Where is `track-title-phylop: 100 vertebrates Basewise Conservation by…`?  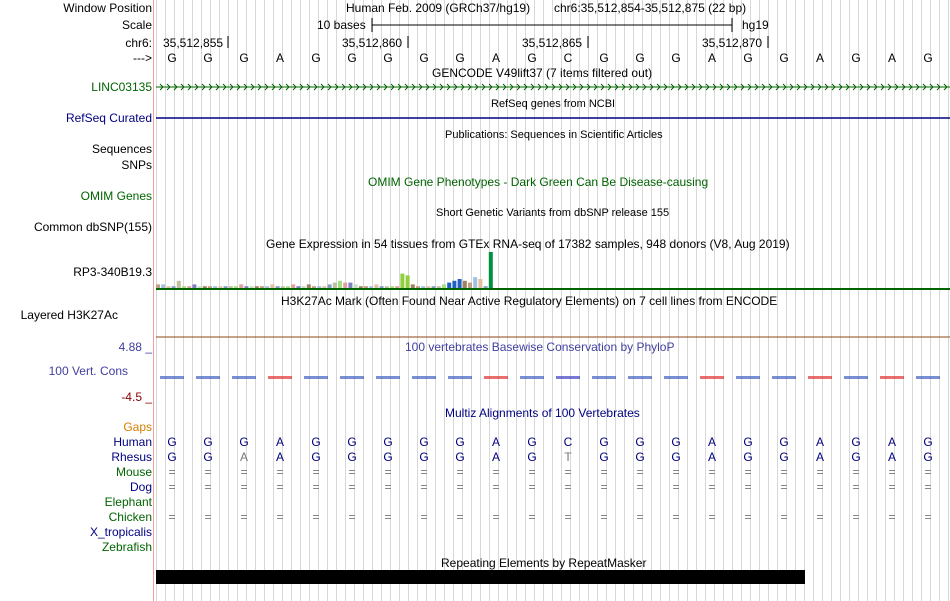 track-title-phylop: 100 vertebrates Basewise Conservation by… is located at coordinates (540, 347).